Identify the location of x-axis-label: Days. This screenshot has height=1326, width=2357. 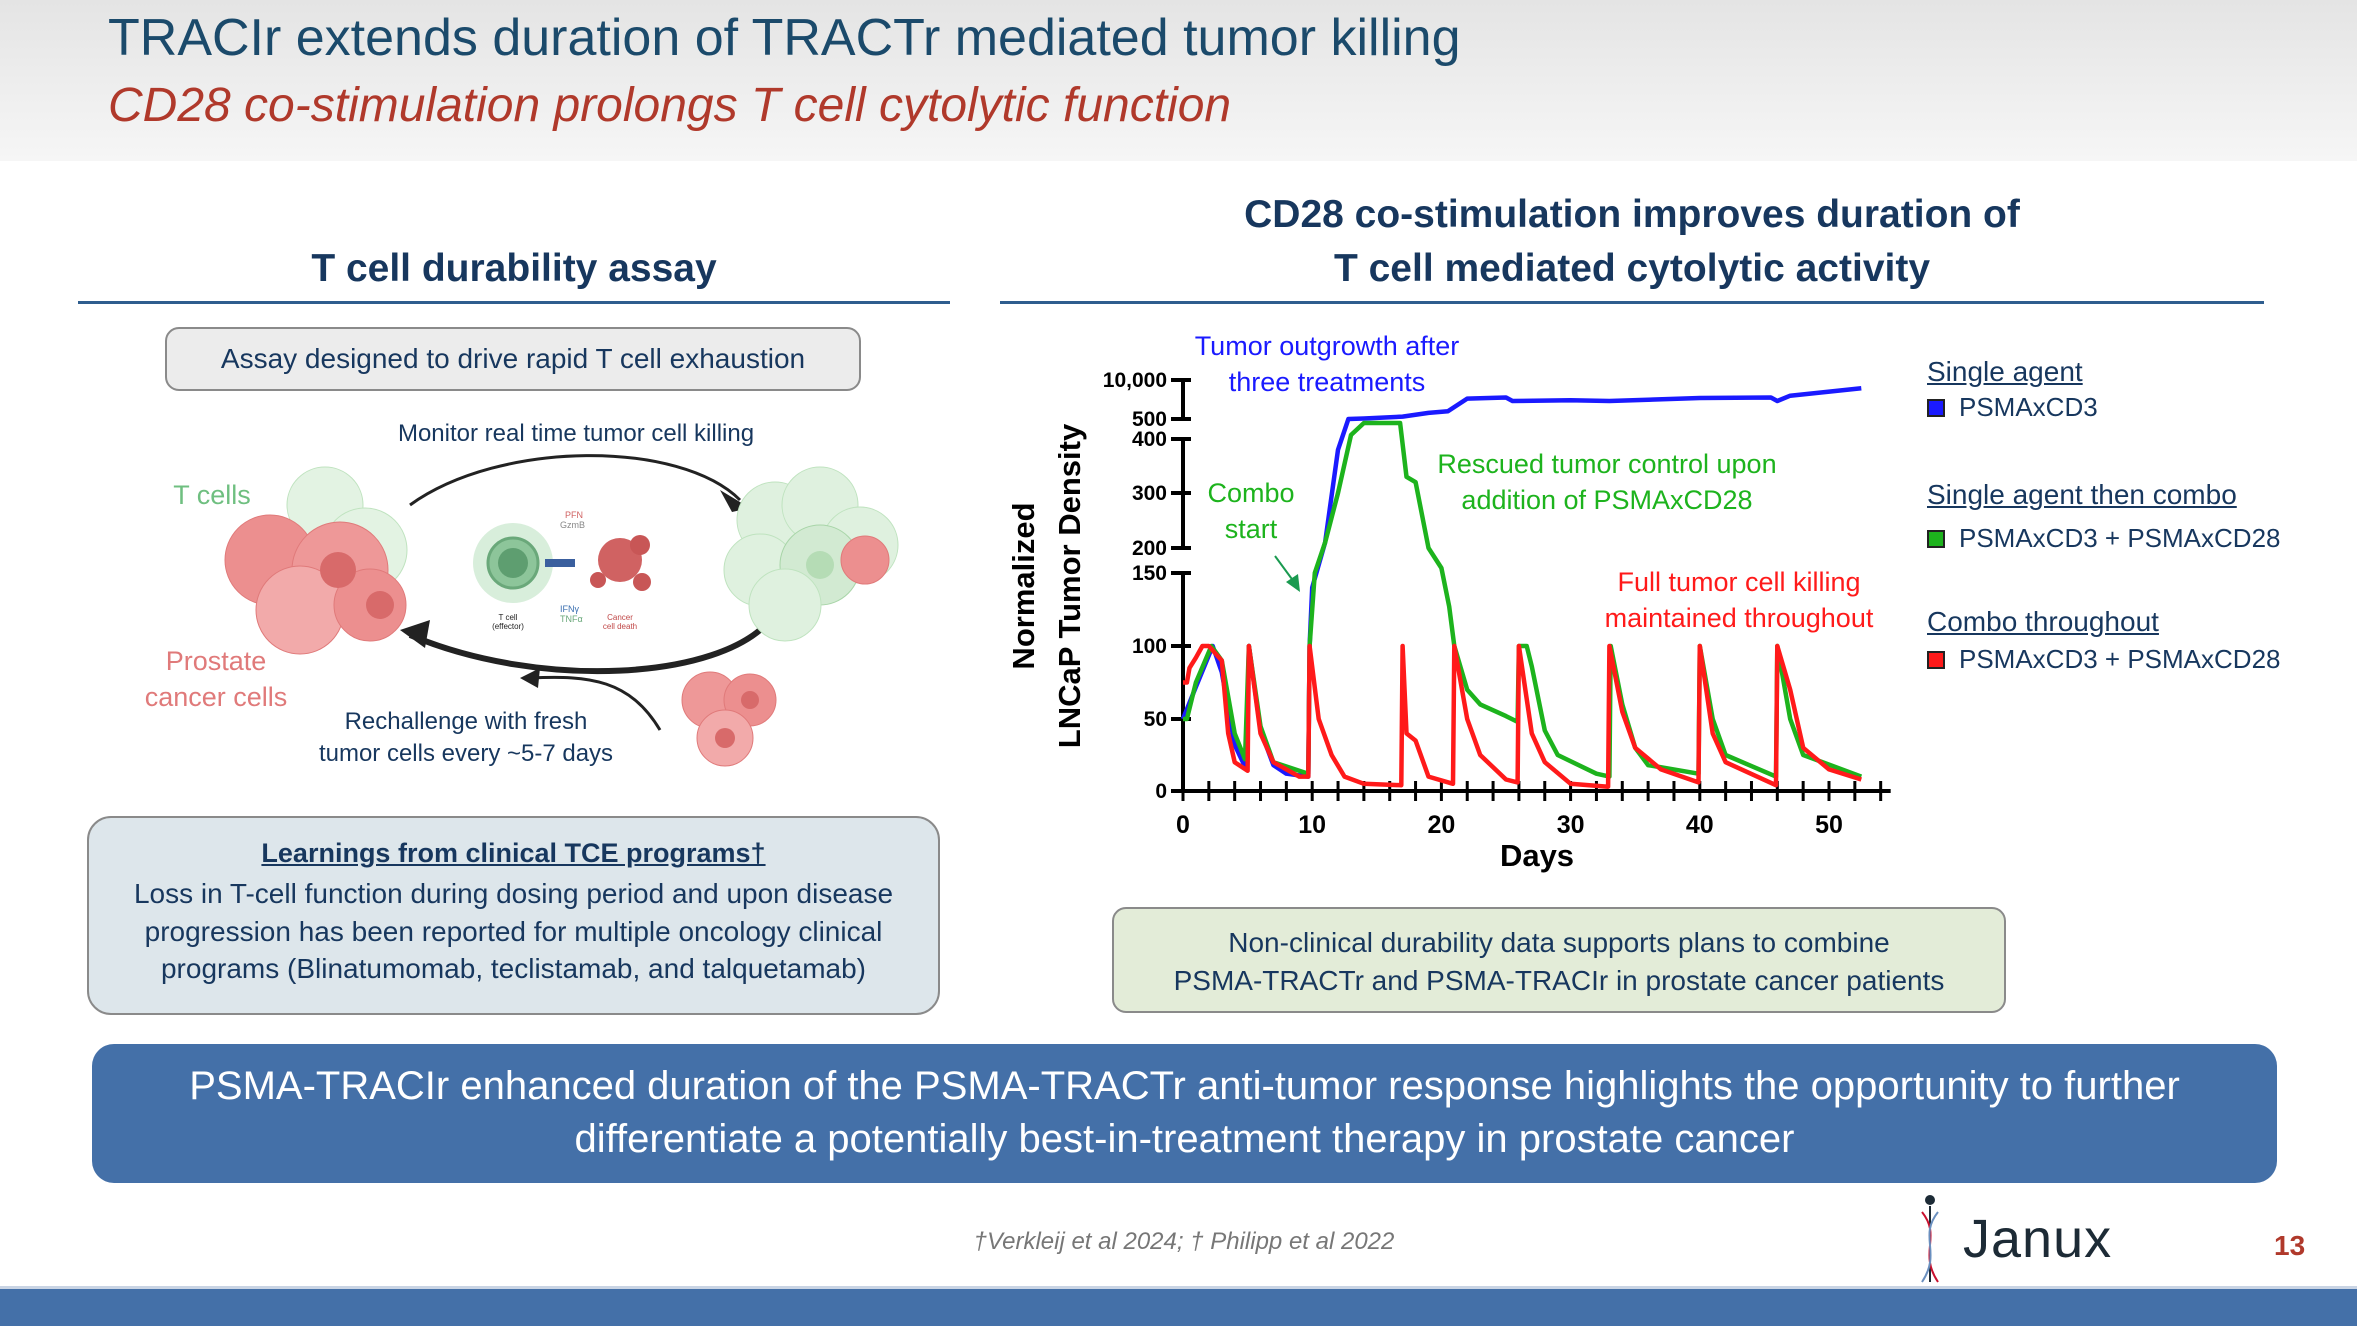
(1537, 855).